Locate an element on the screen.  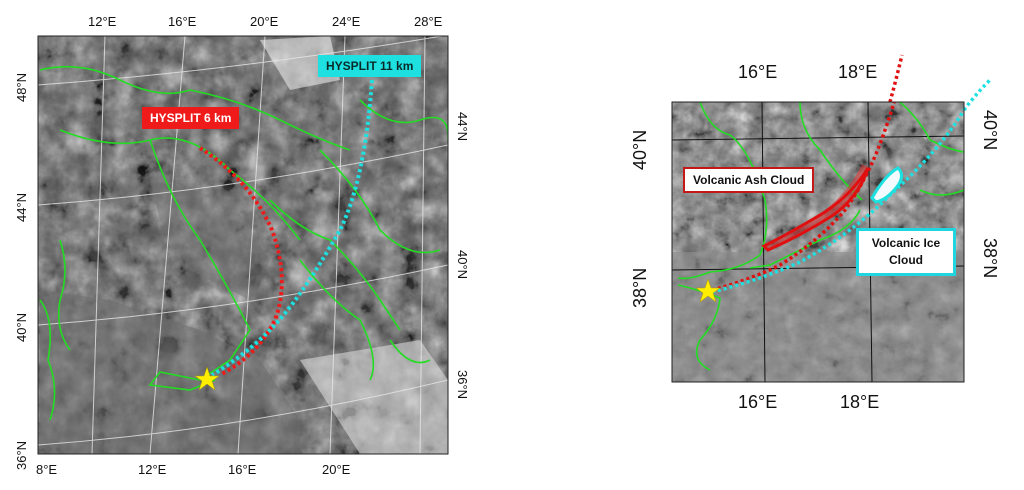
right-side-tick: 36°N is located at coordinates (462, 385).